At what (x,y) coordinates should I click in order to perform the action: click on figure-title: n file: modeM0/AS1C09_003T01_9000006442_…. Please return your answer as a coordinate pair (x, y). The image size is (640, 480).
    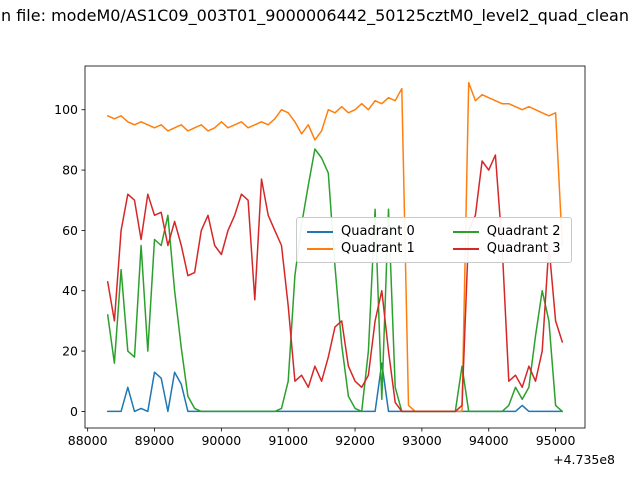
    Looking at the image, I should click on (315, 15).